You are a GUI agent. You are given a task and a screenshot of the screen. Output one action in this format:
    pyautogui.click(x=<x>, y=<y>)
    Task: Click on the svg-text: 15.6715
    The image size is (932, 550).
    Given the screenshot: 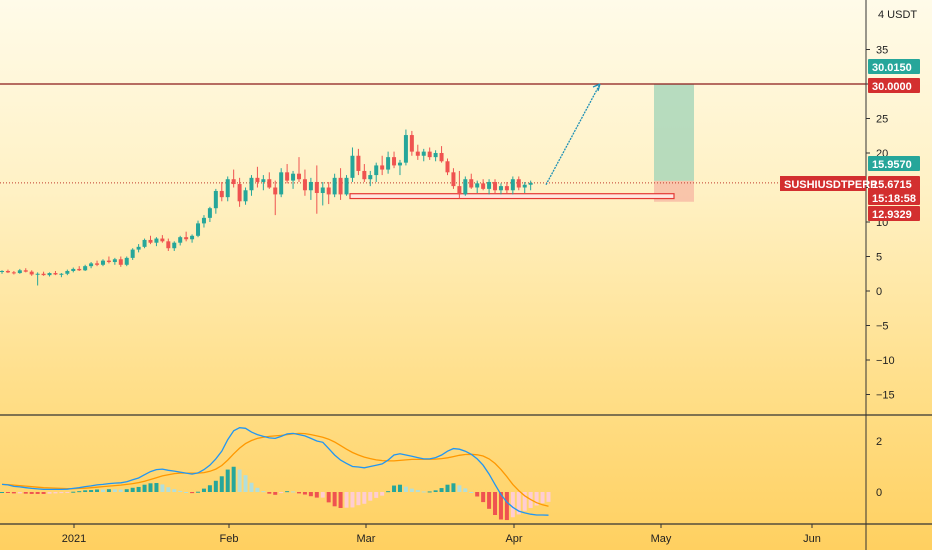 What is the action you would take?
    pyautogui.click(x=892, y=185)
    